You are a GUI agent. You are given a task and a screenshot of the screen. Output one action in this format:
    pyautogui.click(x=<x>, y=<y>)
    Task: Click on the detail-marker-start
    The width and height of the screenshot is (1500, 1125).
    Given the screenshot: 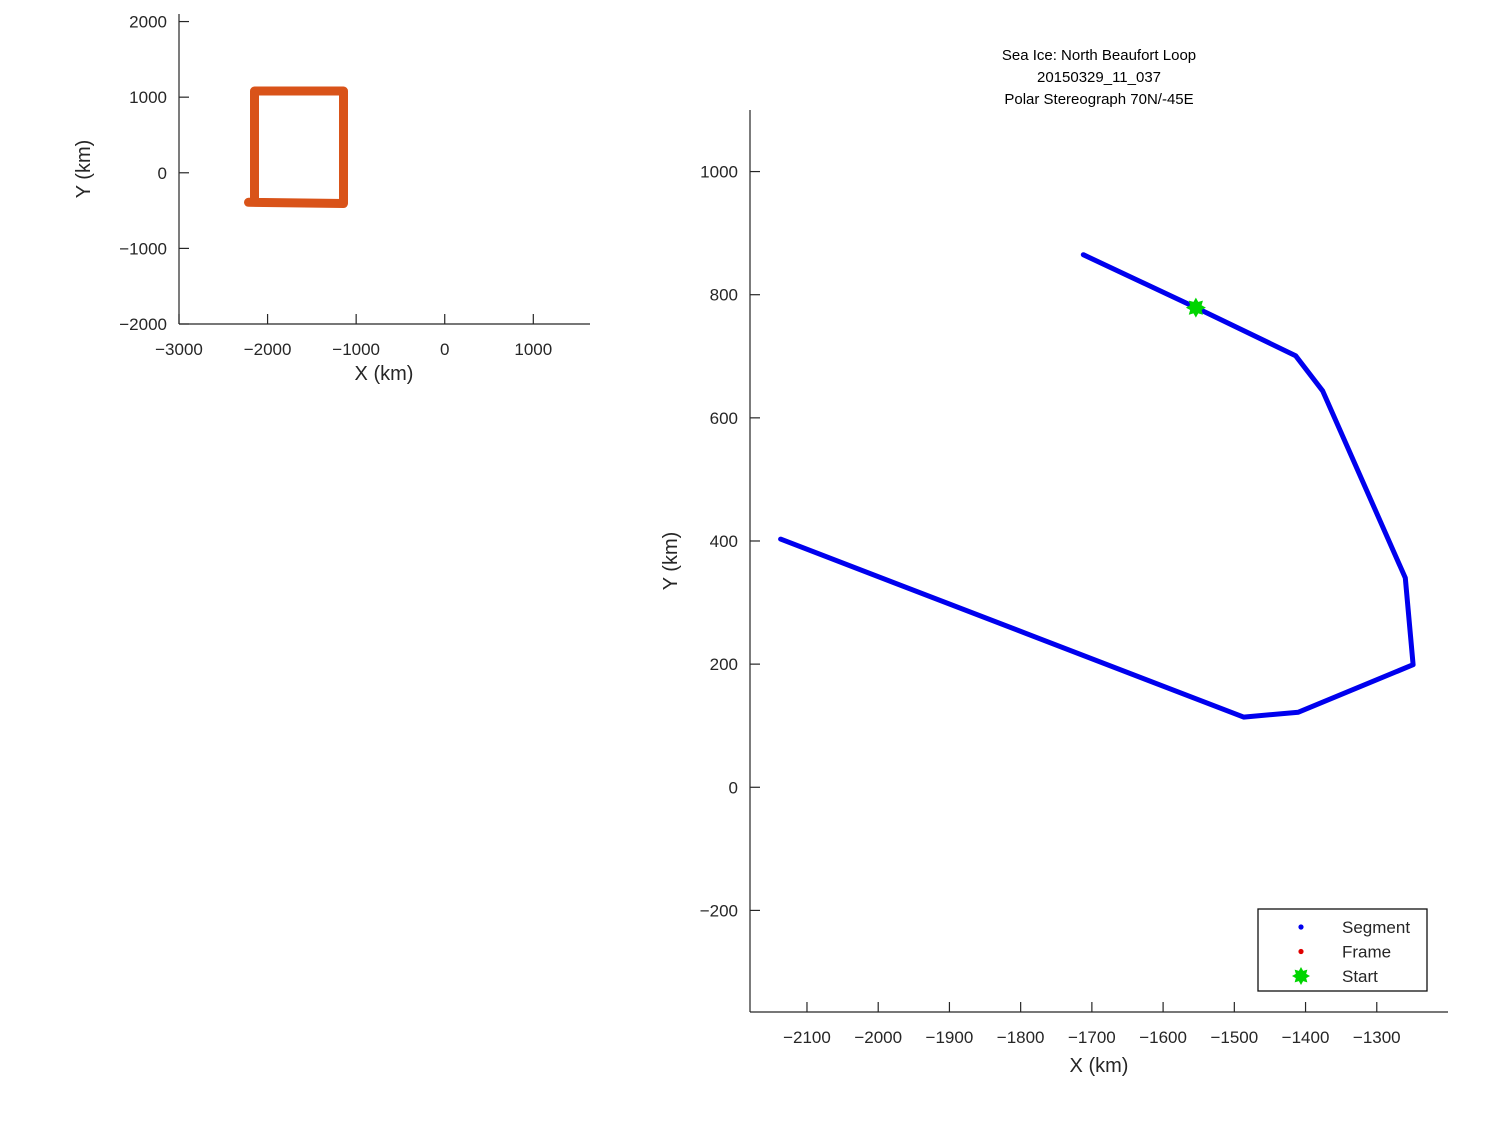 What is the action you would take?
    pyautogui.click(x=1195, y=307)
    